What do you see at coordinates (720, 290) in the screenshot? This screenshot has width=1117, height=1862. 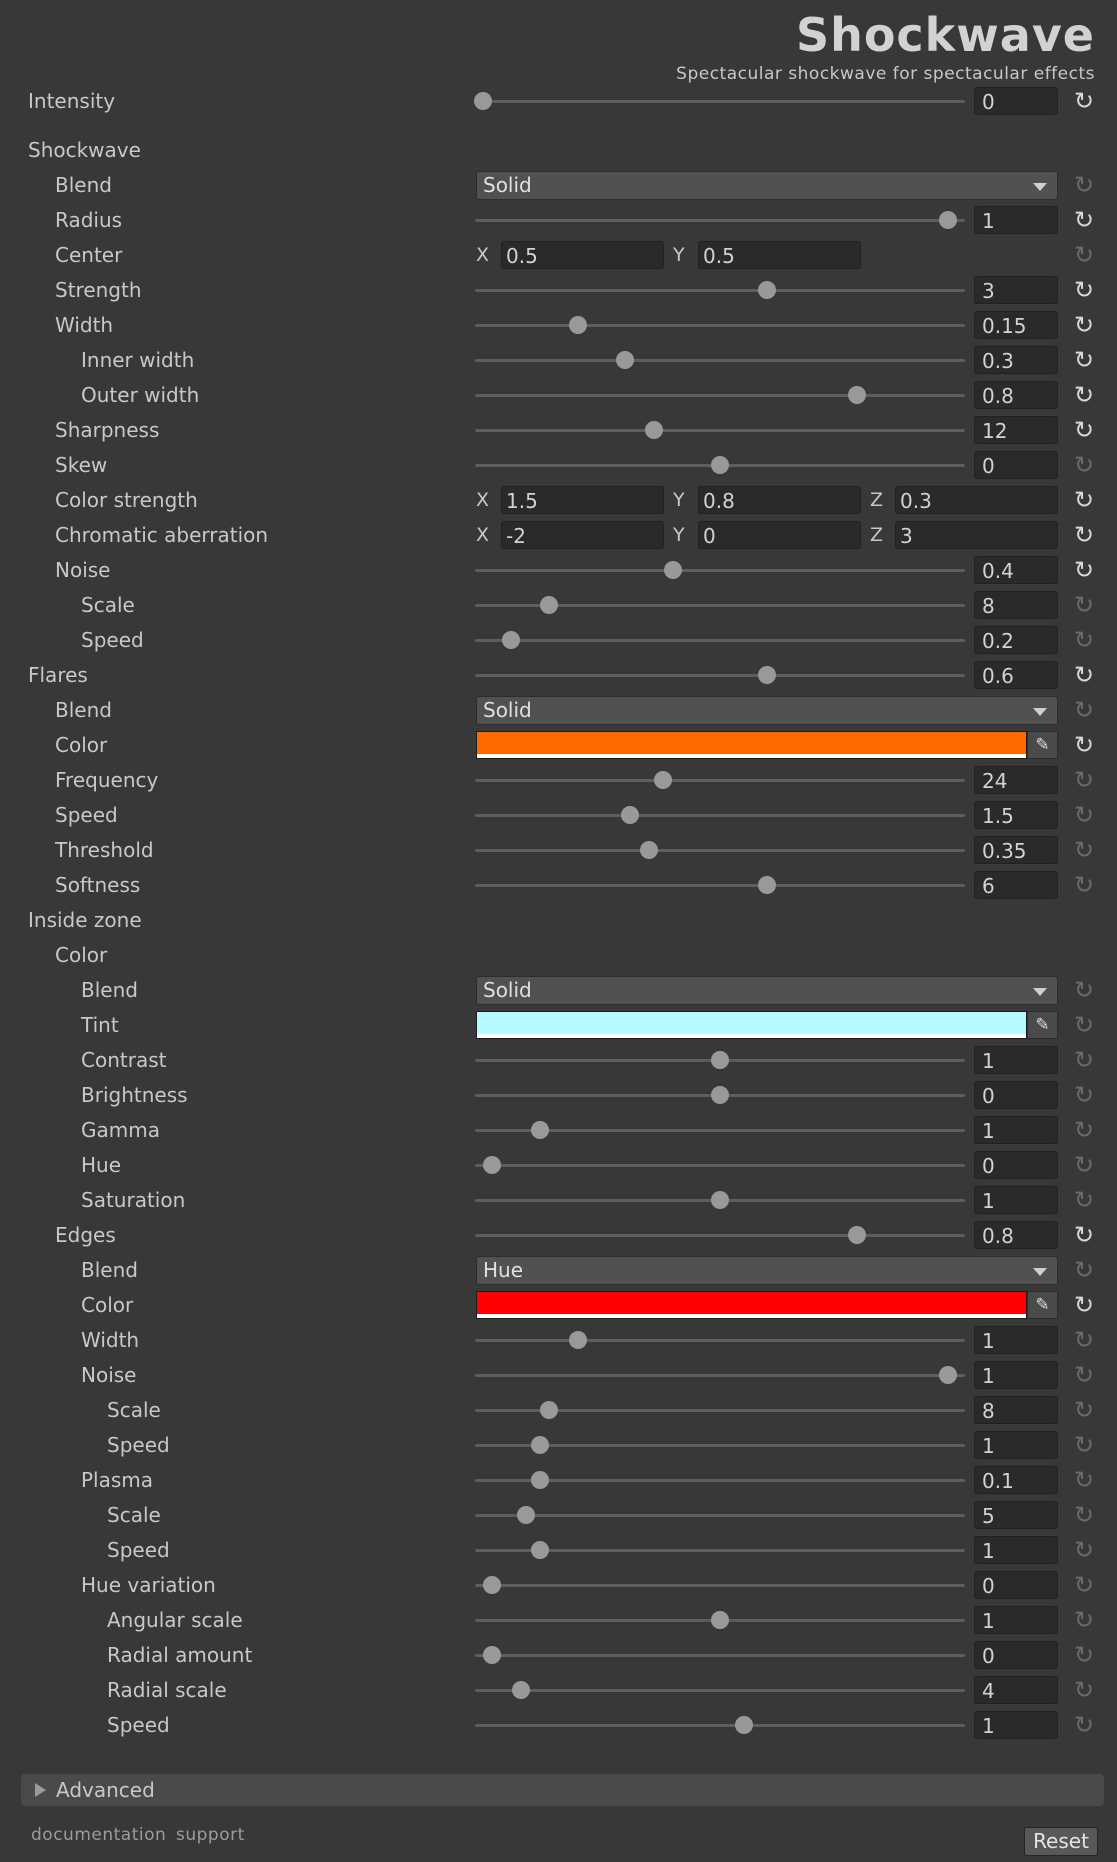 I see `strength-slider` at bounding box center [720, 290].